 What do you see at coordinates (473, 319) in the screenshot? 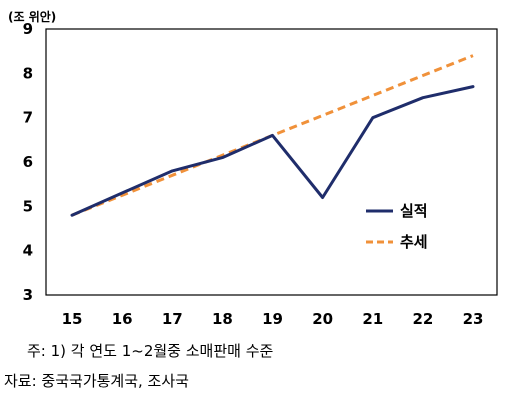
I see `x-tick-label: 23` at bounding box center [473, 319].